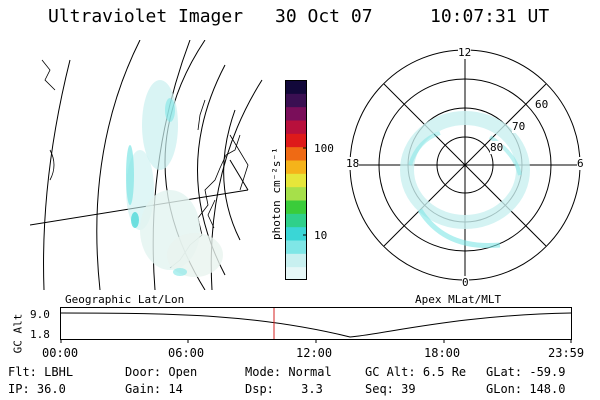  Describe the element at coordinates (40, 334) in the screenshot. I see `timeline-ytick-low: 1.8` at that location.